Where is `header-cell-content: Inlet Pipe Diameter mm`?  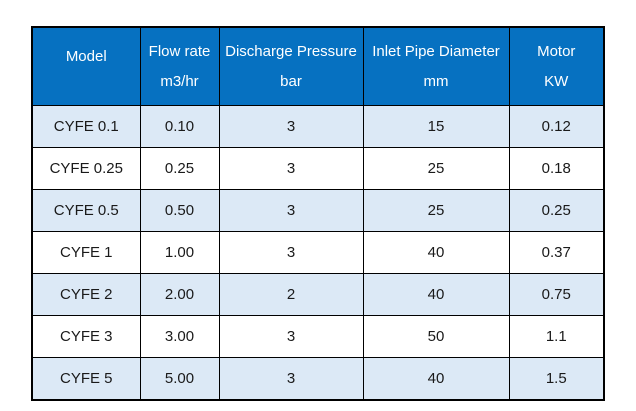 header-cell-content: Inlet Pipe Diameter mm is located at coordinates (436, 66).